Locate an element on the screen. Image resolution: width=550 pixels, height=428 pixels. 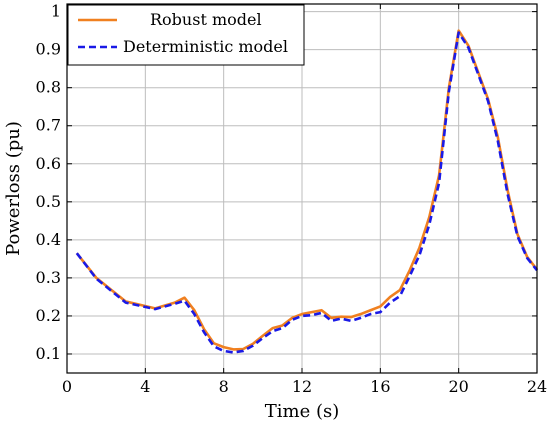
x-tick-labels: 0 4 8 12 16 20 24 is located at coordinates (304, 386).